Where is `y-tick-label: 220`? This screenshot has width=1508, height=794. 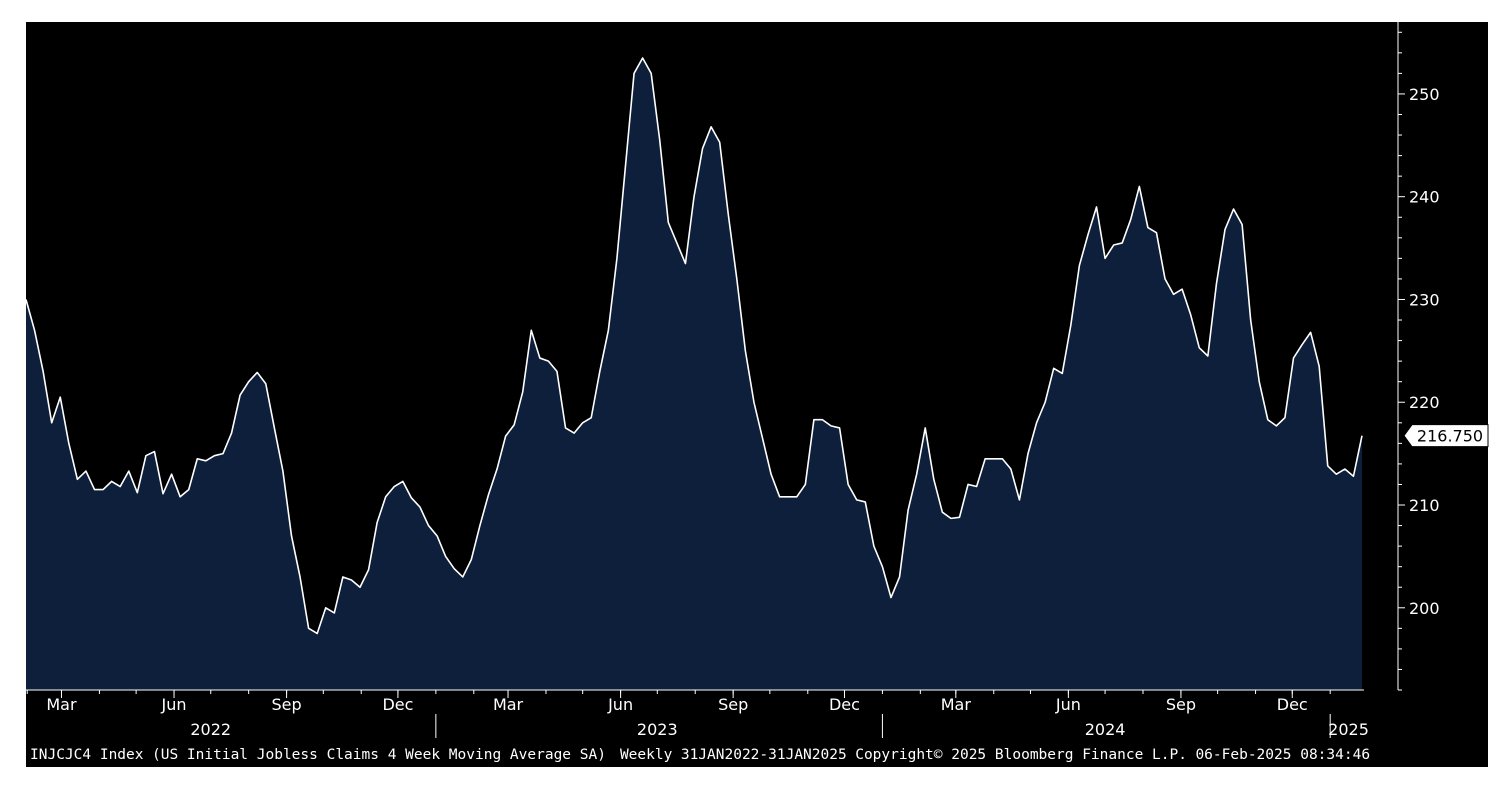
y-tick-label: 220 is located at coordinates (1424, 402).